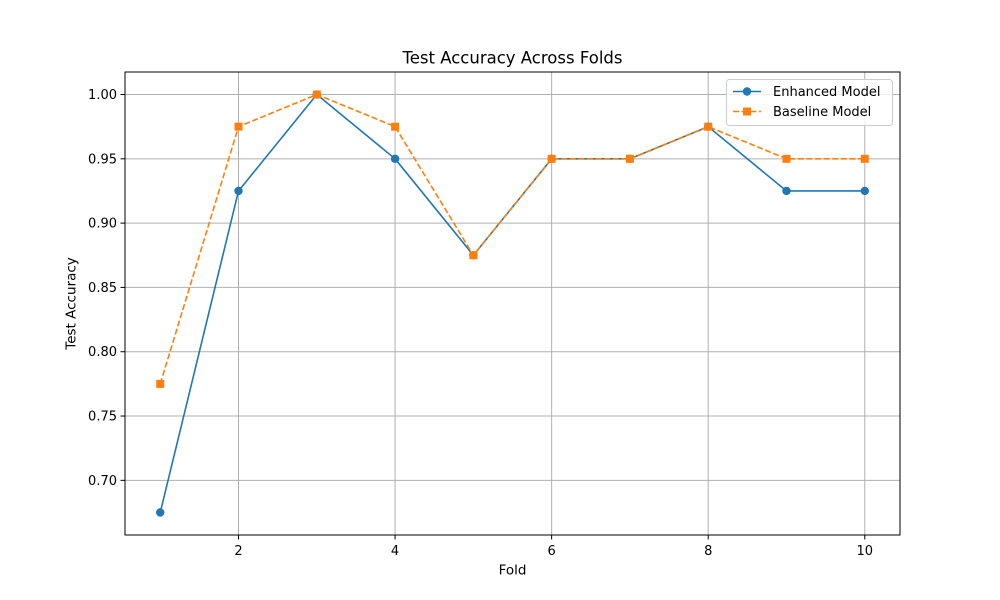 Image resolution: width=1000 pixels, height=600 pixels. Describe the element at coordinates (102, 224) in the screenshot. I see `y-tick-label: 0.90` at that location.